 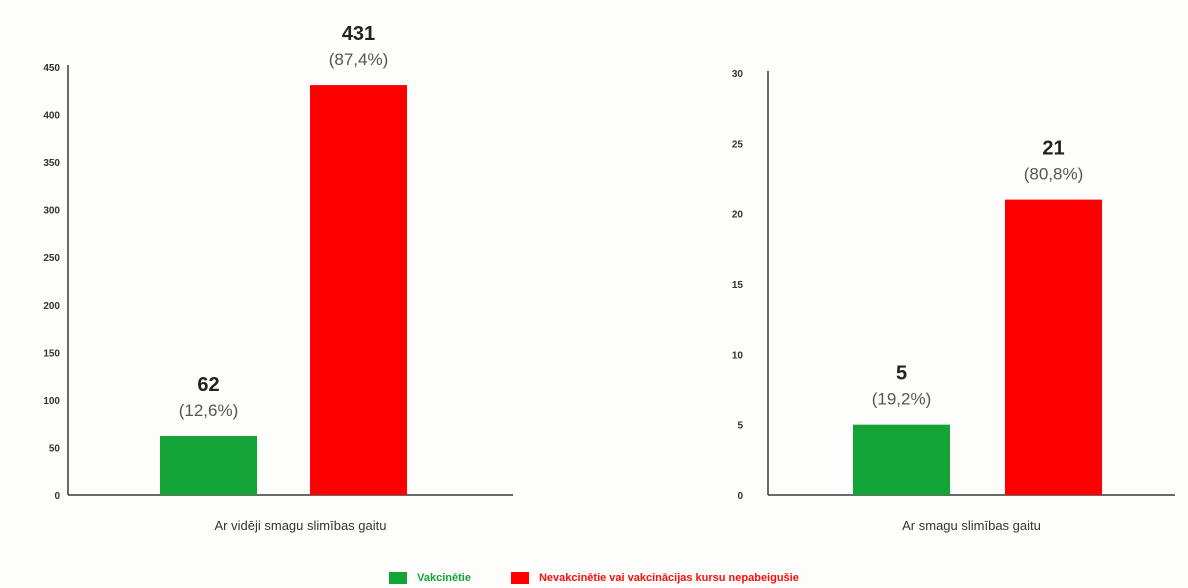 I want to click on legend-label-vaccinated: Vakcinētie, so click(x=444, y=578).